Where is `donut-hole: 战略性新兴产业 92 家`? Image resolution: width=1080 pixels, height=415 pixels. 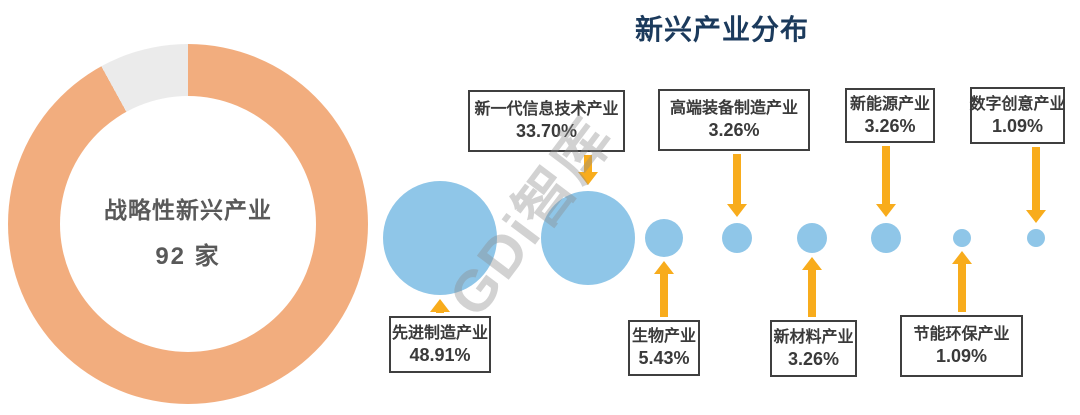
donut-hole: 战略性新兴产业 92 家 is located at coordinates (188, 224).